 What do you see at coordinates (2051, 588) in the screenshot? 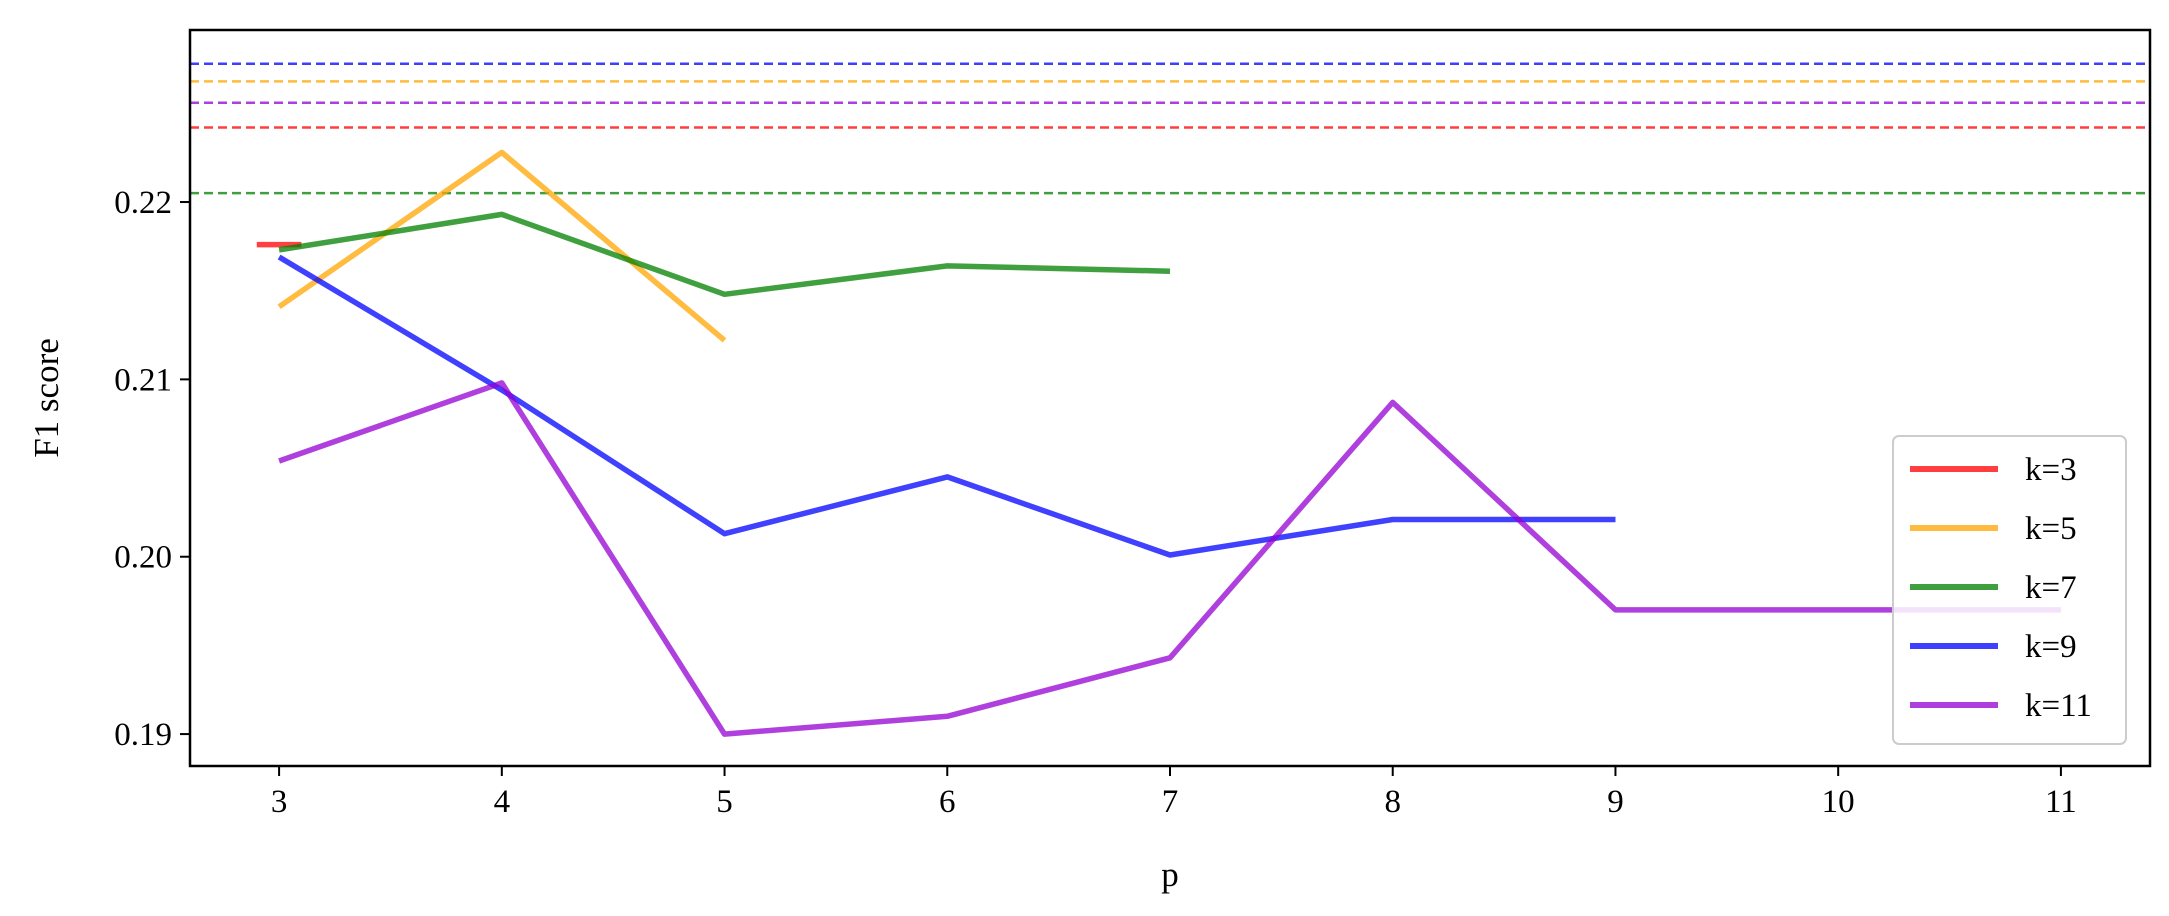
I see `legend-label: k=7` at bounding box center [2051, 588].